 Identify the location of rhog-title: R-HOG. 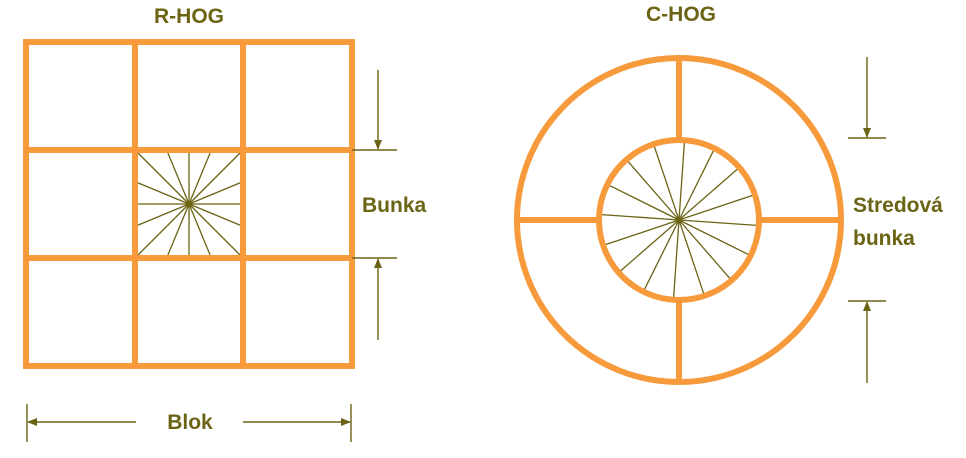
(189, 16).